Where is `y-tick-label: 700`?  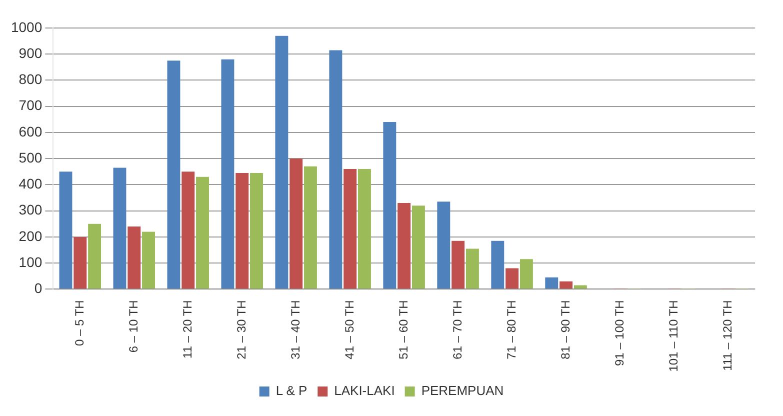
y-tick-label: 700 is located at coordinates (30, 105).